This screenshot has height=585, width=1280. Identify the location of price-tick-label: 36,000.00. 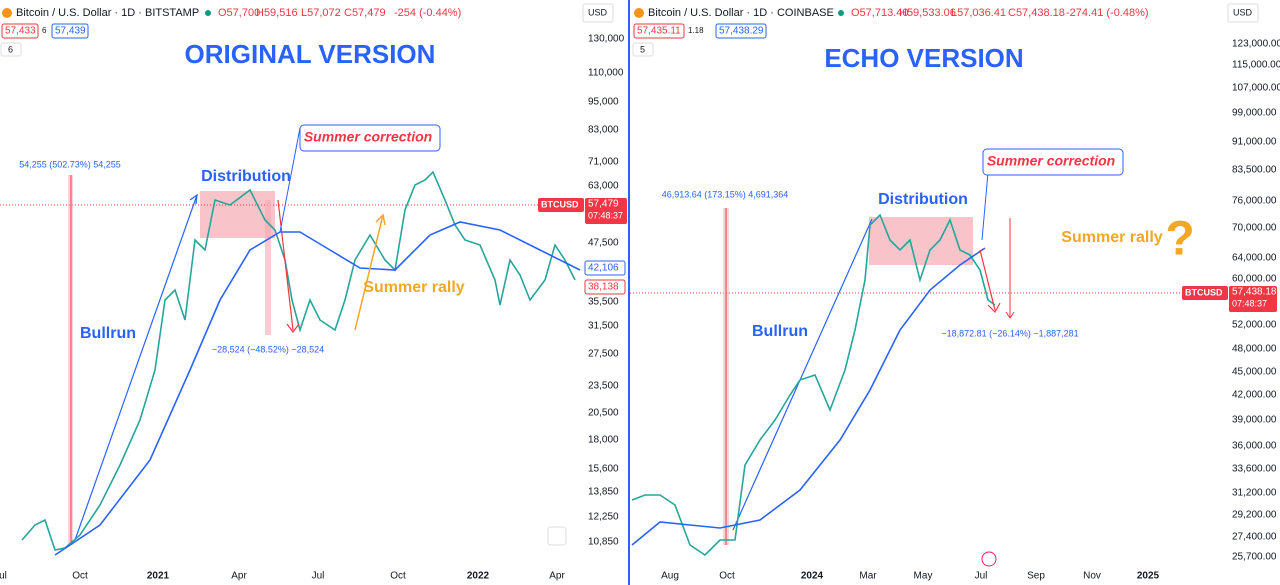
(1254, 446).